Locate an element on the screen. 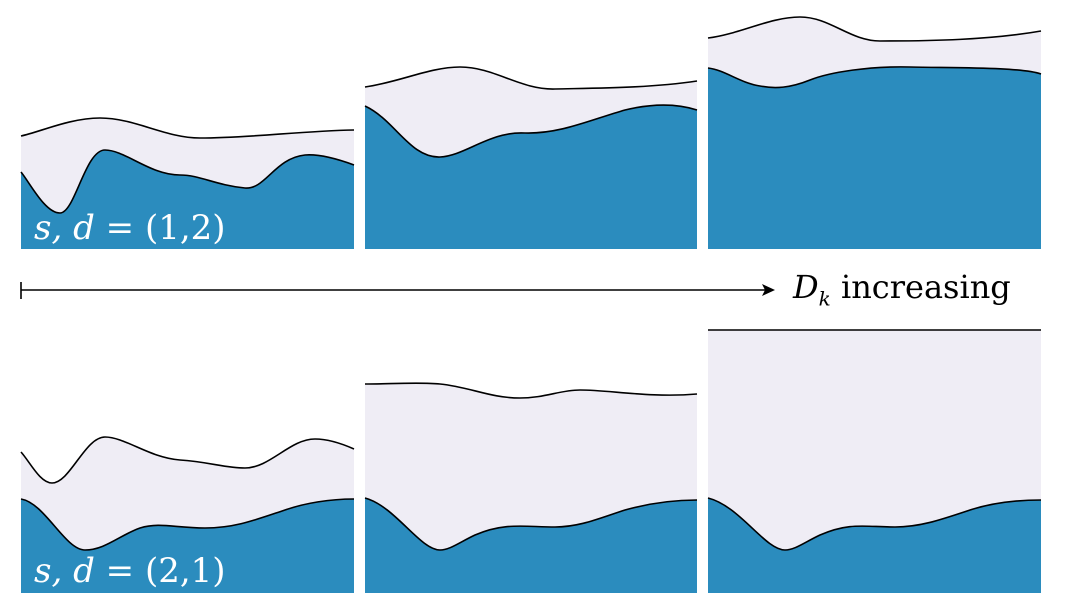 This screenshot has height=612, width=1081. row-label-top: s, d = (1,2) is located at coordinates (130, 228).